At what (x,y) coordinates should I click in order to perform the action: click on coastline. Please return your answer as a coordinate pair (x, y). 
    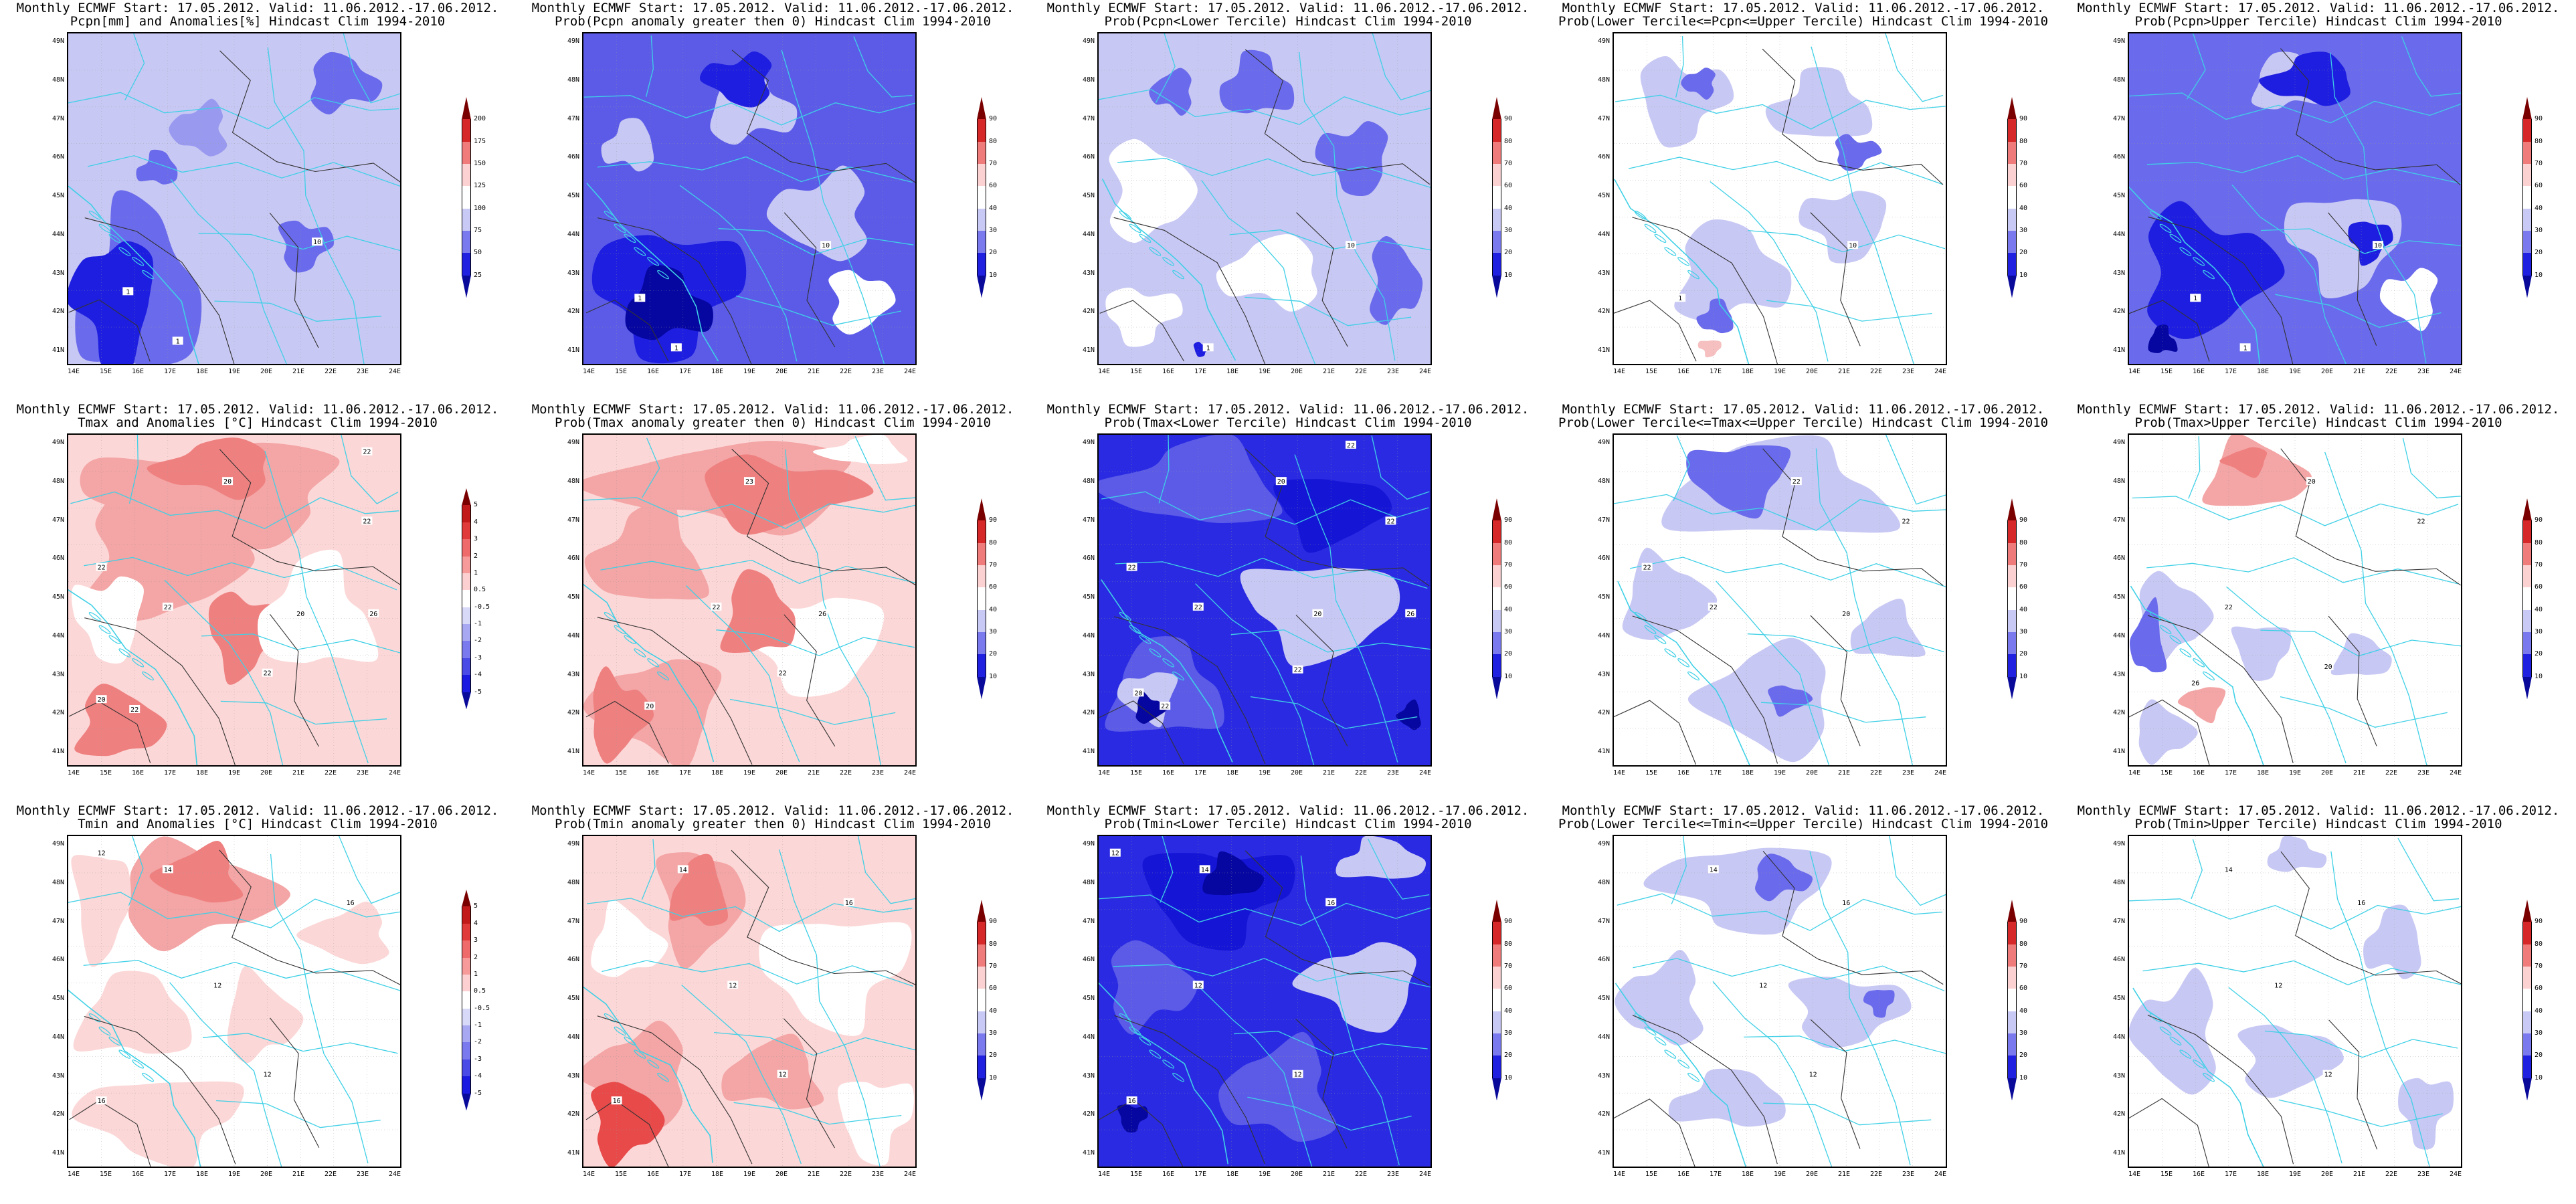
    Looking at the image, I should click on (649, 673).